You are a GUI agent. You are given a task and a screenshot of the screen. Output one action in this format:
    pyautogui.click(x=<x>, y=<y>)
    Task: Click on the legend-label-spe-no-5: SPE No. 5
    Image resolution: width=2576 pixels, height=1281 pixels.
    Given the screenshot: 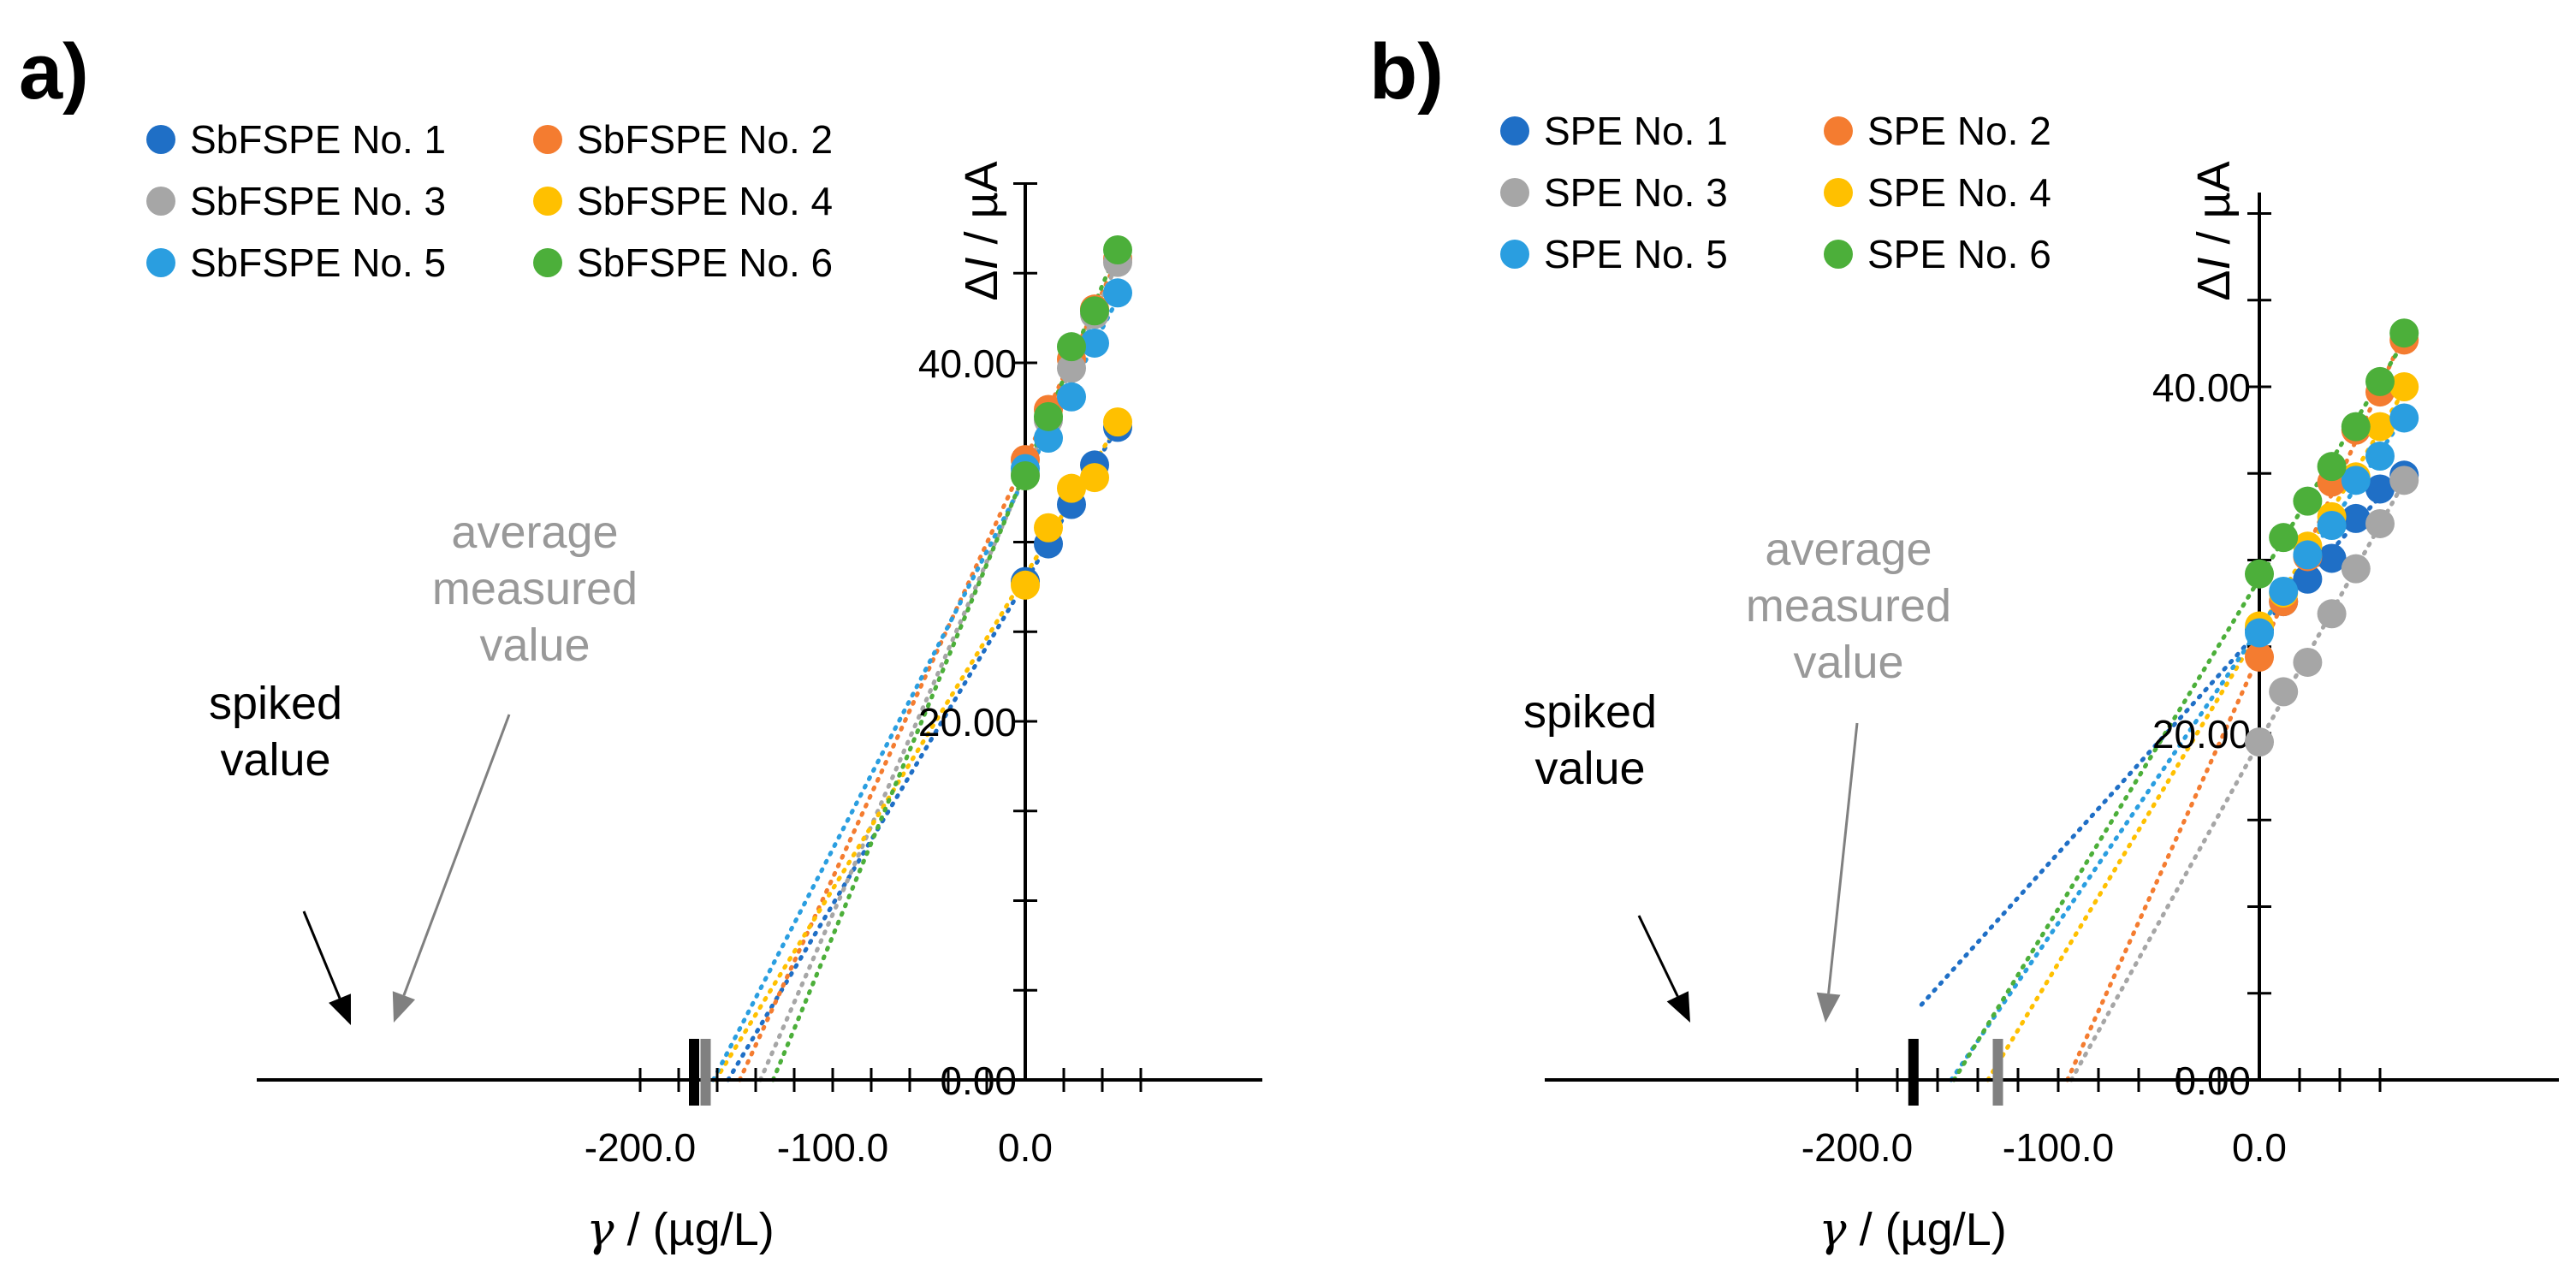 What is the action you would take?
    pyautogui.click(x=1636, y=254)
    